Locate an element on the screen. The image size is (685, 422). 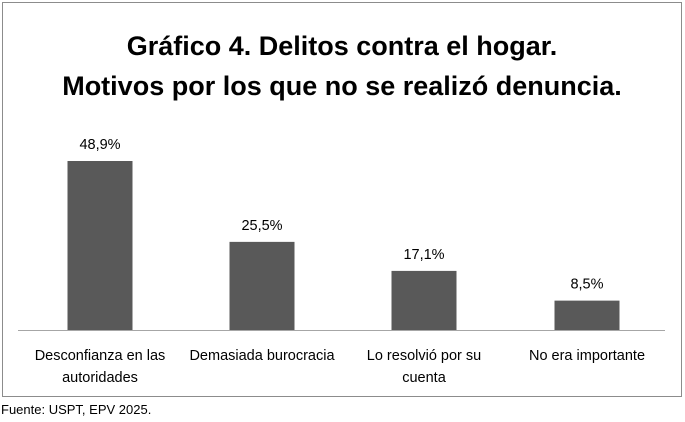
category-label: Desconfianza en las is located at coordinates (100, 356).